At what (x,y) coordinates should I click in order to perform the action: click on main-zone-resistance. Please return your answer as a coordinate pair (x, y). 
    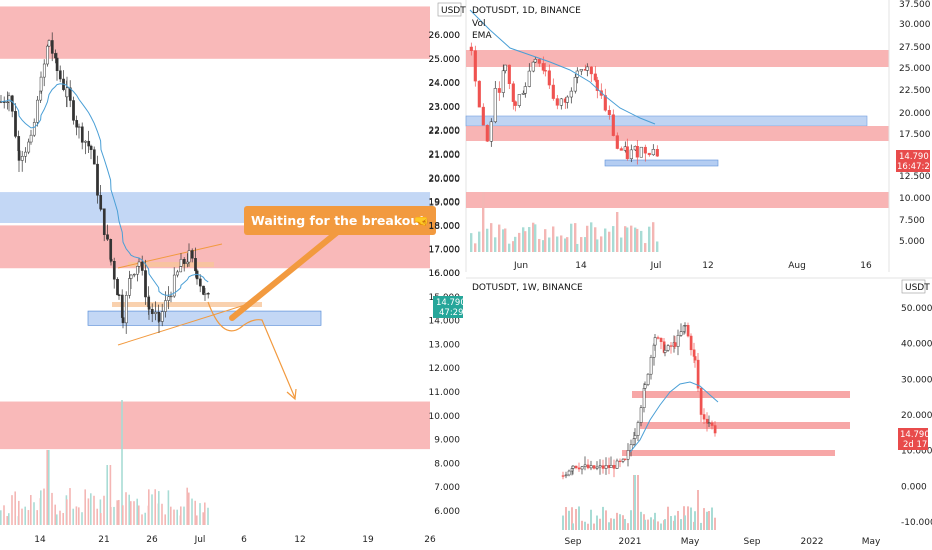
    Looking at the image, I should click on (215, 425).